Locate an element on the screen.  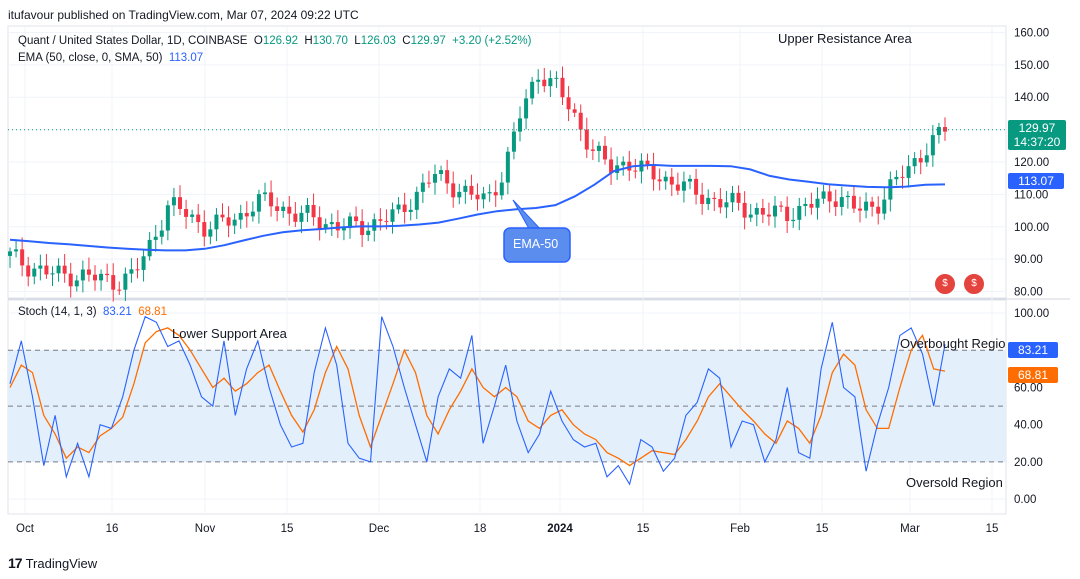
ema-legend-value: 113.07 is located at coordinates (186, 58).